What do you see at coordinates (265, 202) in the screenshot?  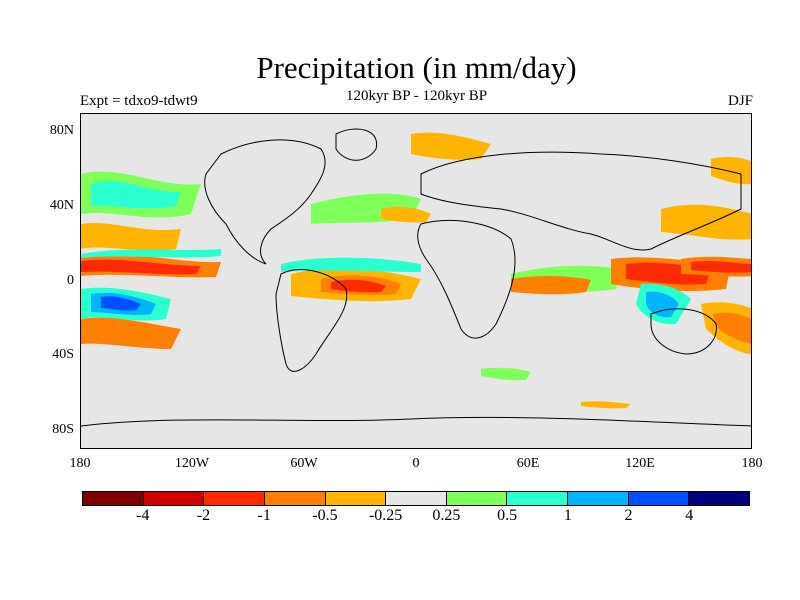 I see `north-america-outline` at bounding box center [265, 202].